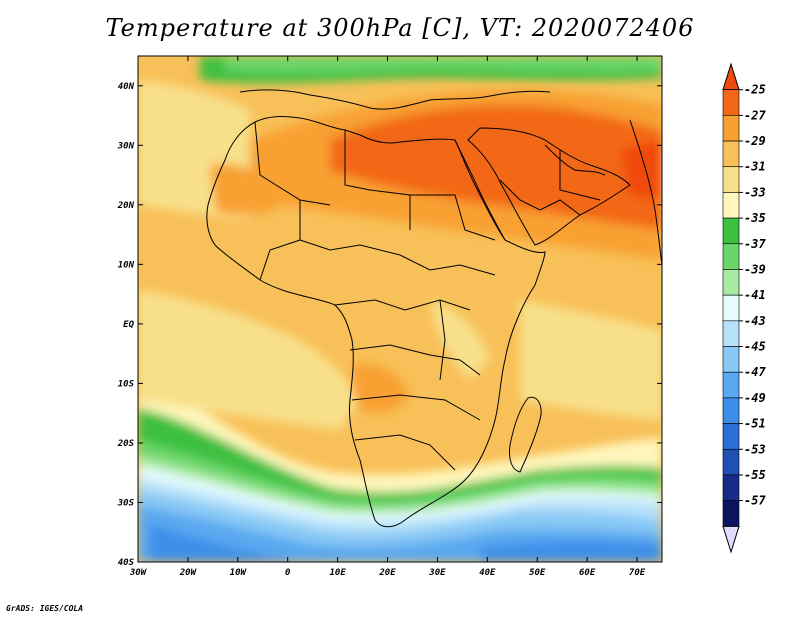 This screenshot has height=618, width=800. I want to click on colorbar-label: -49, so click(755, 398).